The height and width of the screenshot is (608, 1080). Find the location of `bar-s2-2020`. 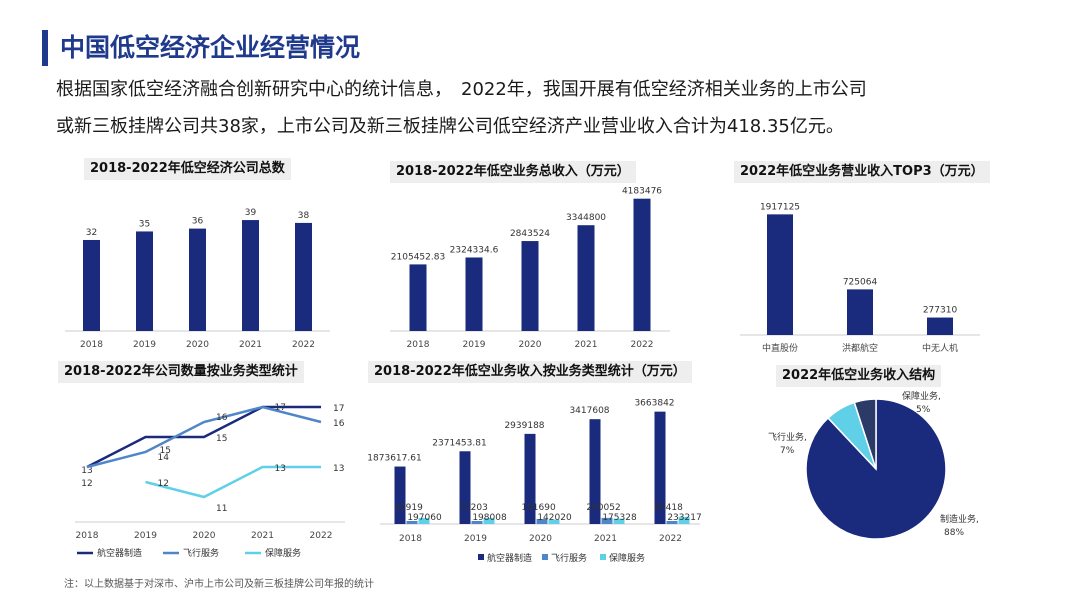

bar-s2-2020 is located at coordinates (542, 521).